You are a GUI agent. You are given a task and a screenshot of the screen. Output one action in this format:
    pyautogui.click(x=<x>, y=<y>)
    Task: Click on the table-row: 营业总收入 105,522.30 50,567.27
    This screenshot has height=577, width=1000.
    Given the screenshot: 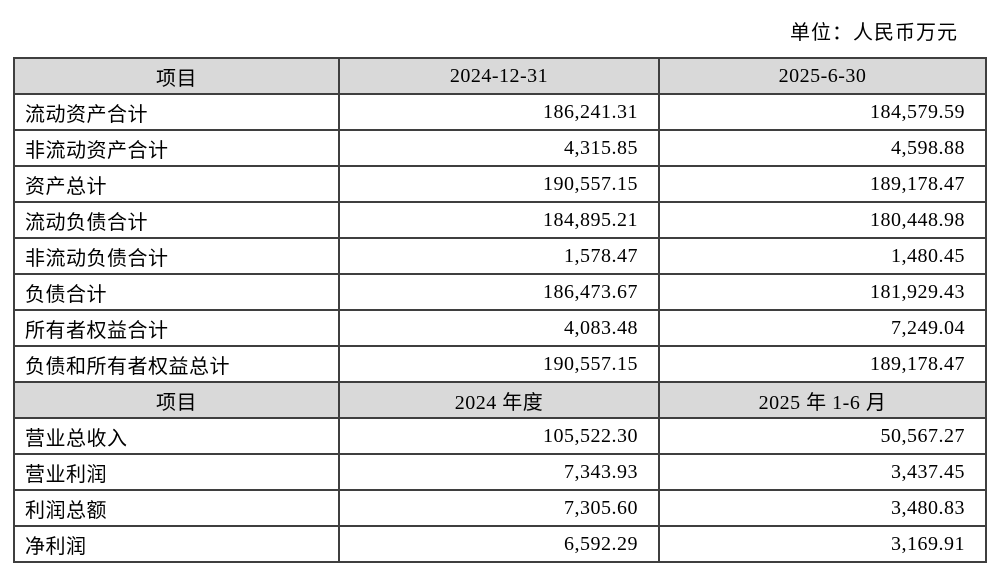 What is the action you would take?
    pyautogui.click(x=500, y=436)
    